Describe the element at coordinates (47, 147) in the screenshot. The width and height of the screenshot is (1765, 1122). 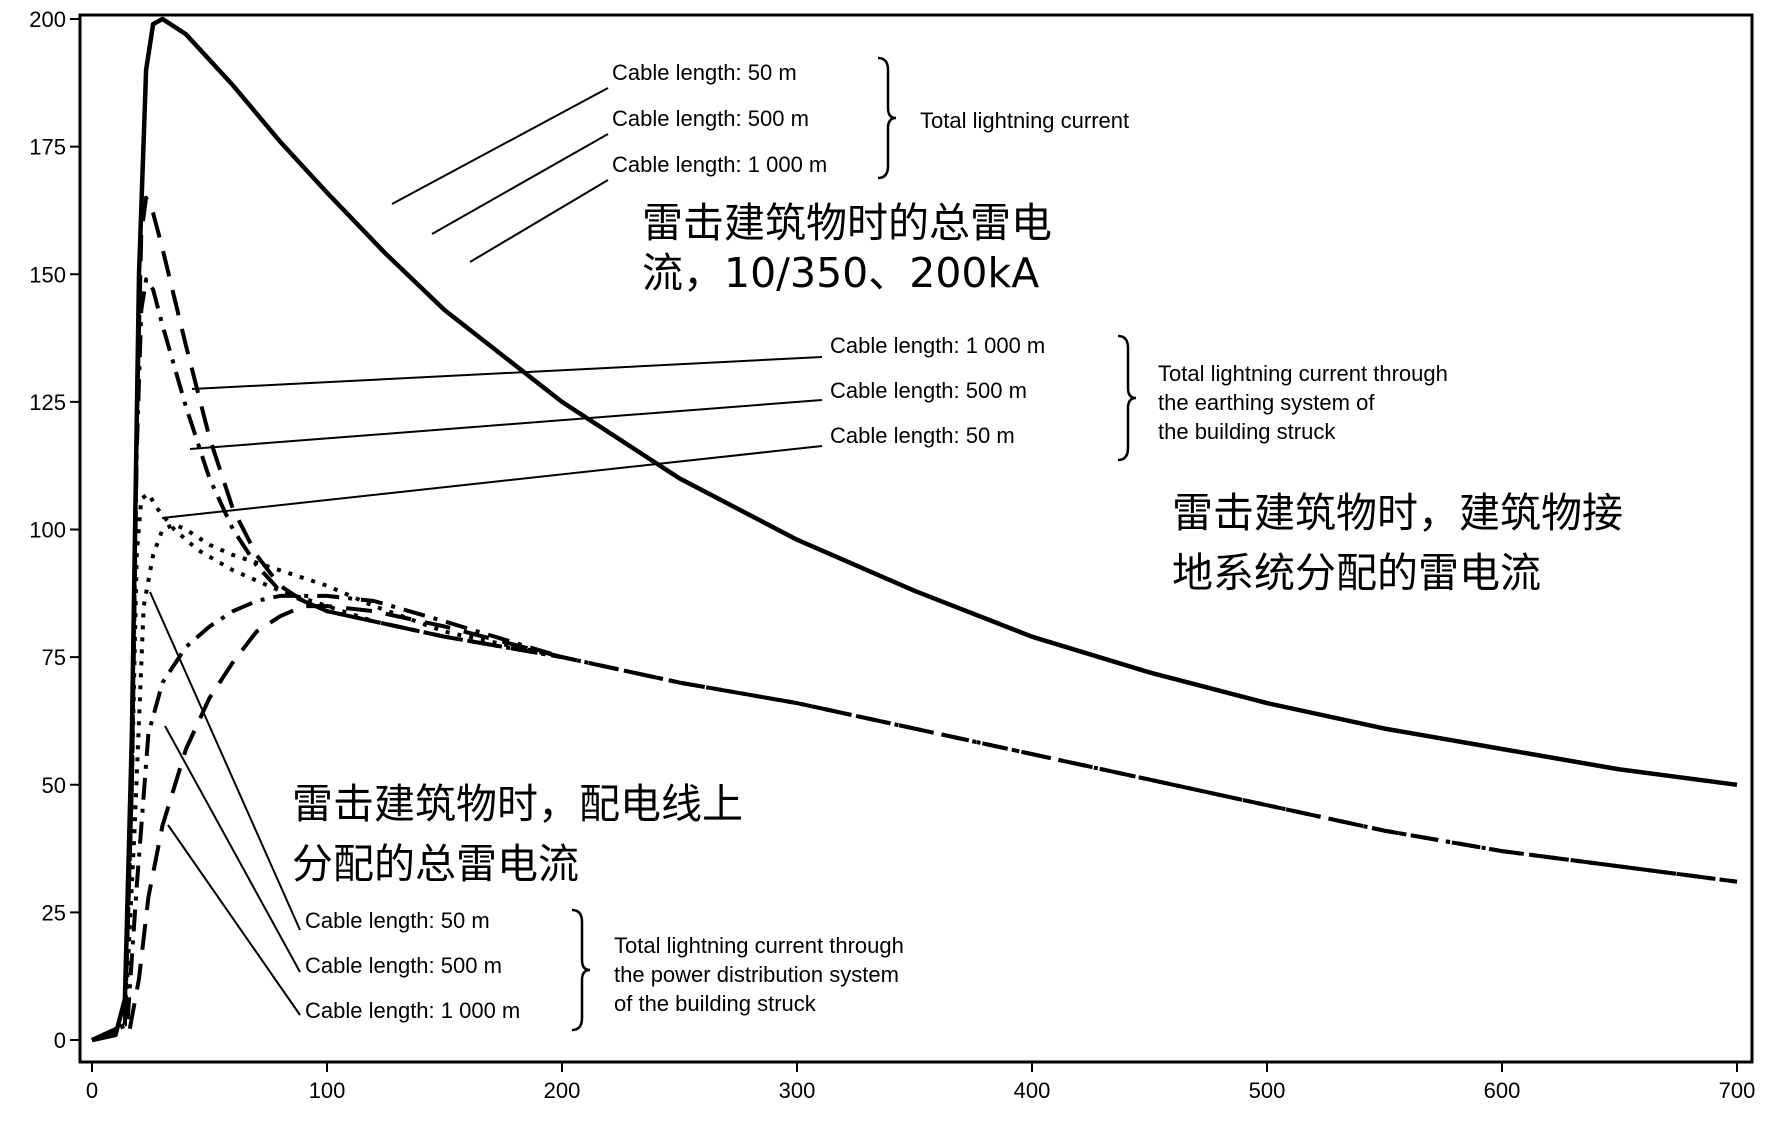
I see `y-tick-label: 175` at that location.